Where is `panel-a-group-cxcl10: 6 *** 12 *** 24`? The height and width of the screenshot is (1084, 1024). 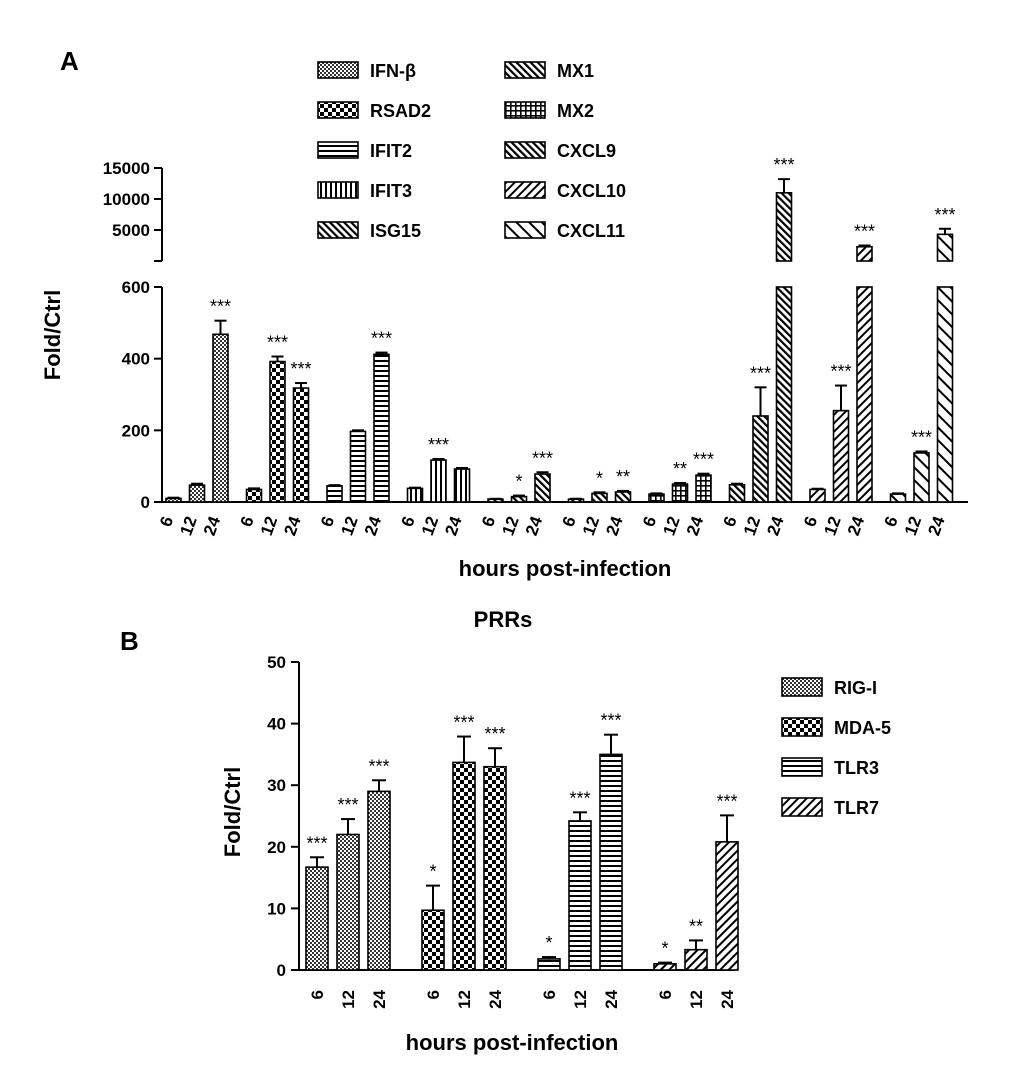
panel-a-group-cxcl10: 6 *** 12 *** 24 is located at coordinates (837, 380).